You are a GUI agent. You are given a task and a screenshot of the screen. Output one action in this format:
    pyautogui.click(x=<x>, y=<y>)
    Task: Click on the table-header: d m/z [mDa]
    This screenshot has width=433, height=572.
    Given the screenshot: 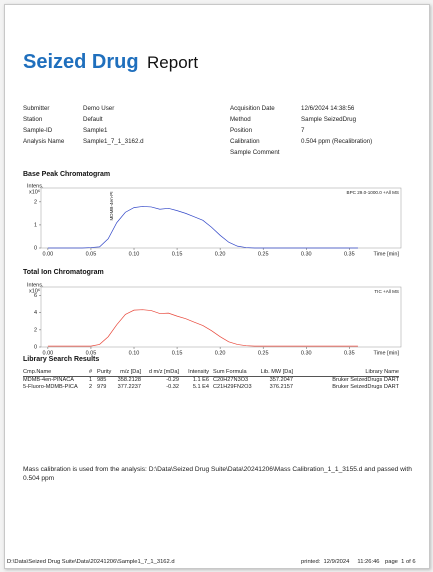 What is the action you would take?
    pyautogui.click(x=163, y=372)
    